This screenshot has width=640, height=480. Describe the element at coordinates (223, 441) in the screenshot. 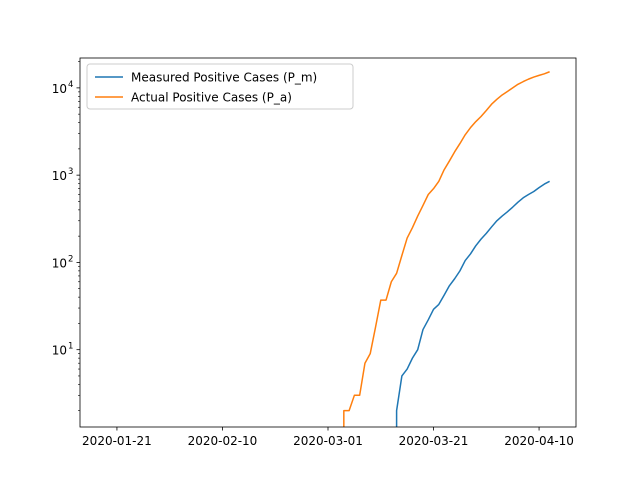

I see `x-tick-label: 2020-02-10` at that location.